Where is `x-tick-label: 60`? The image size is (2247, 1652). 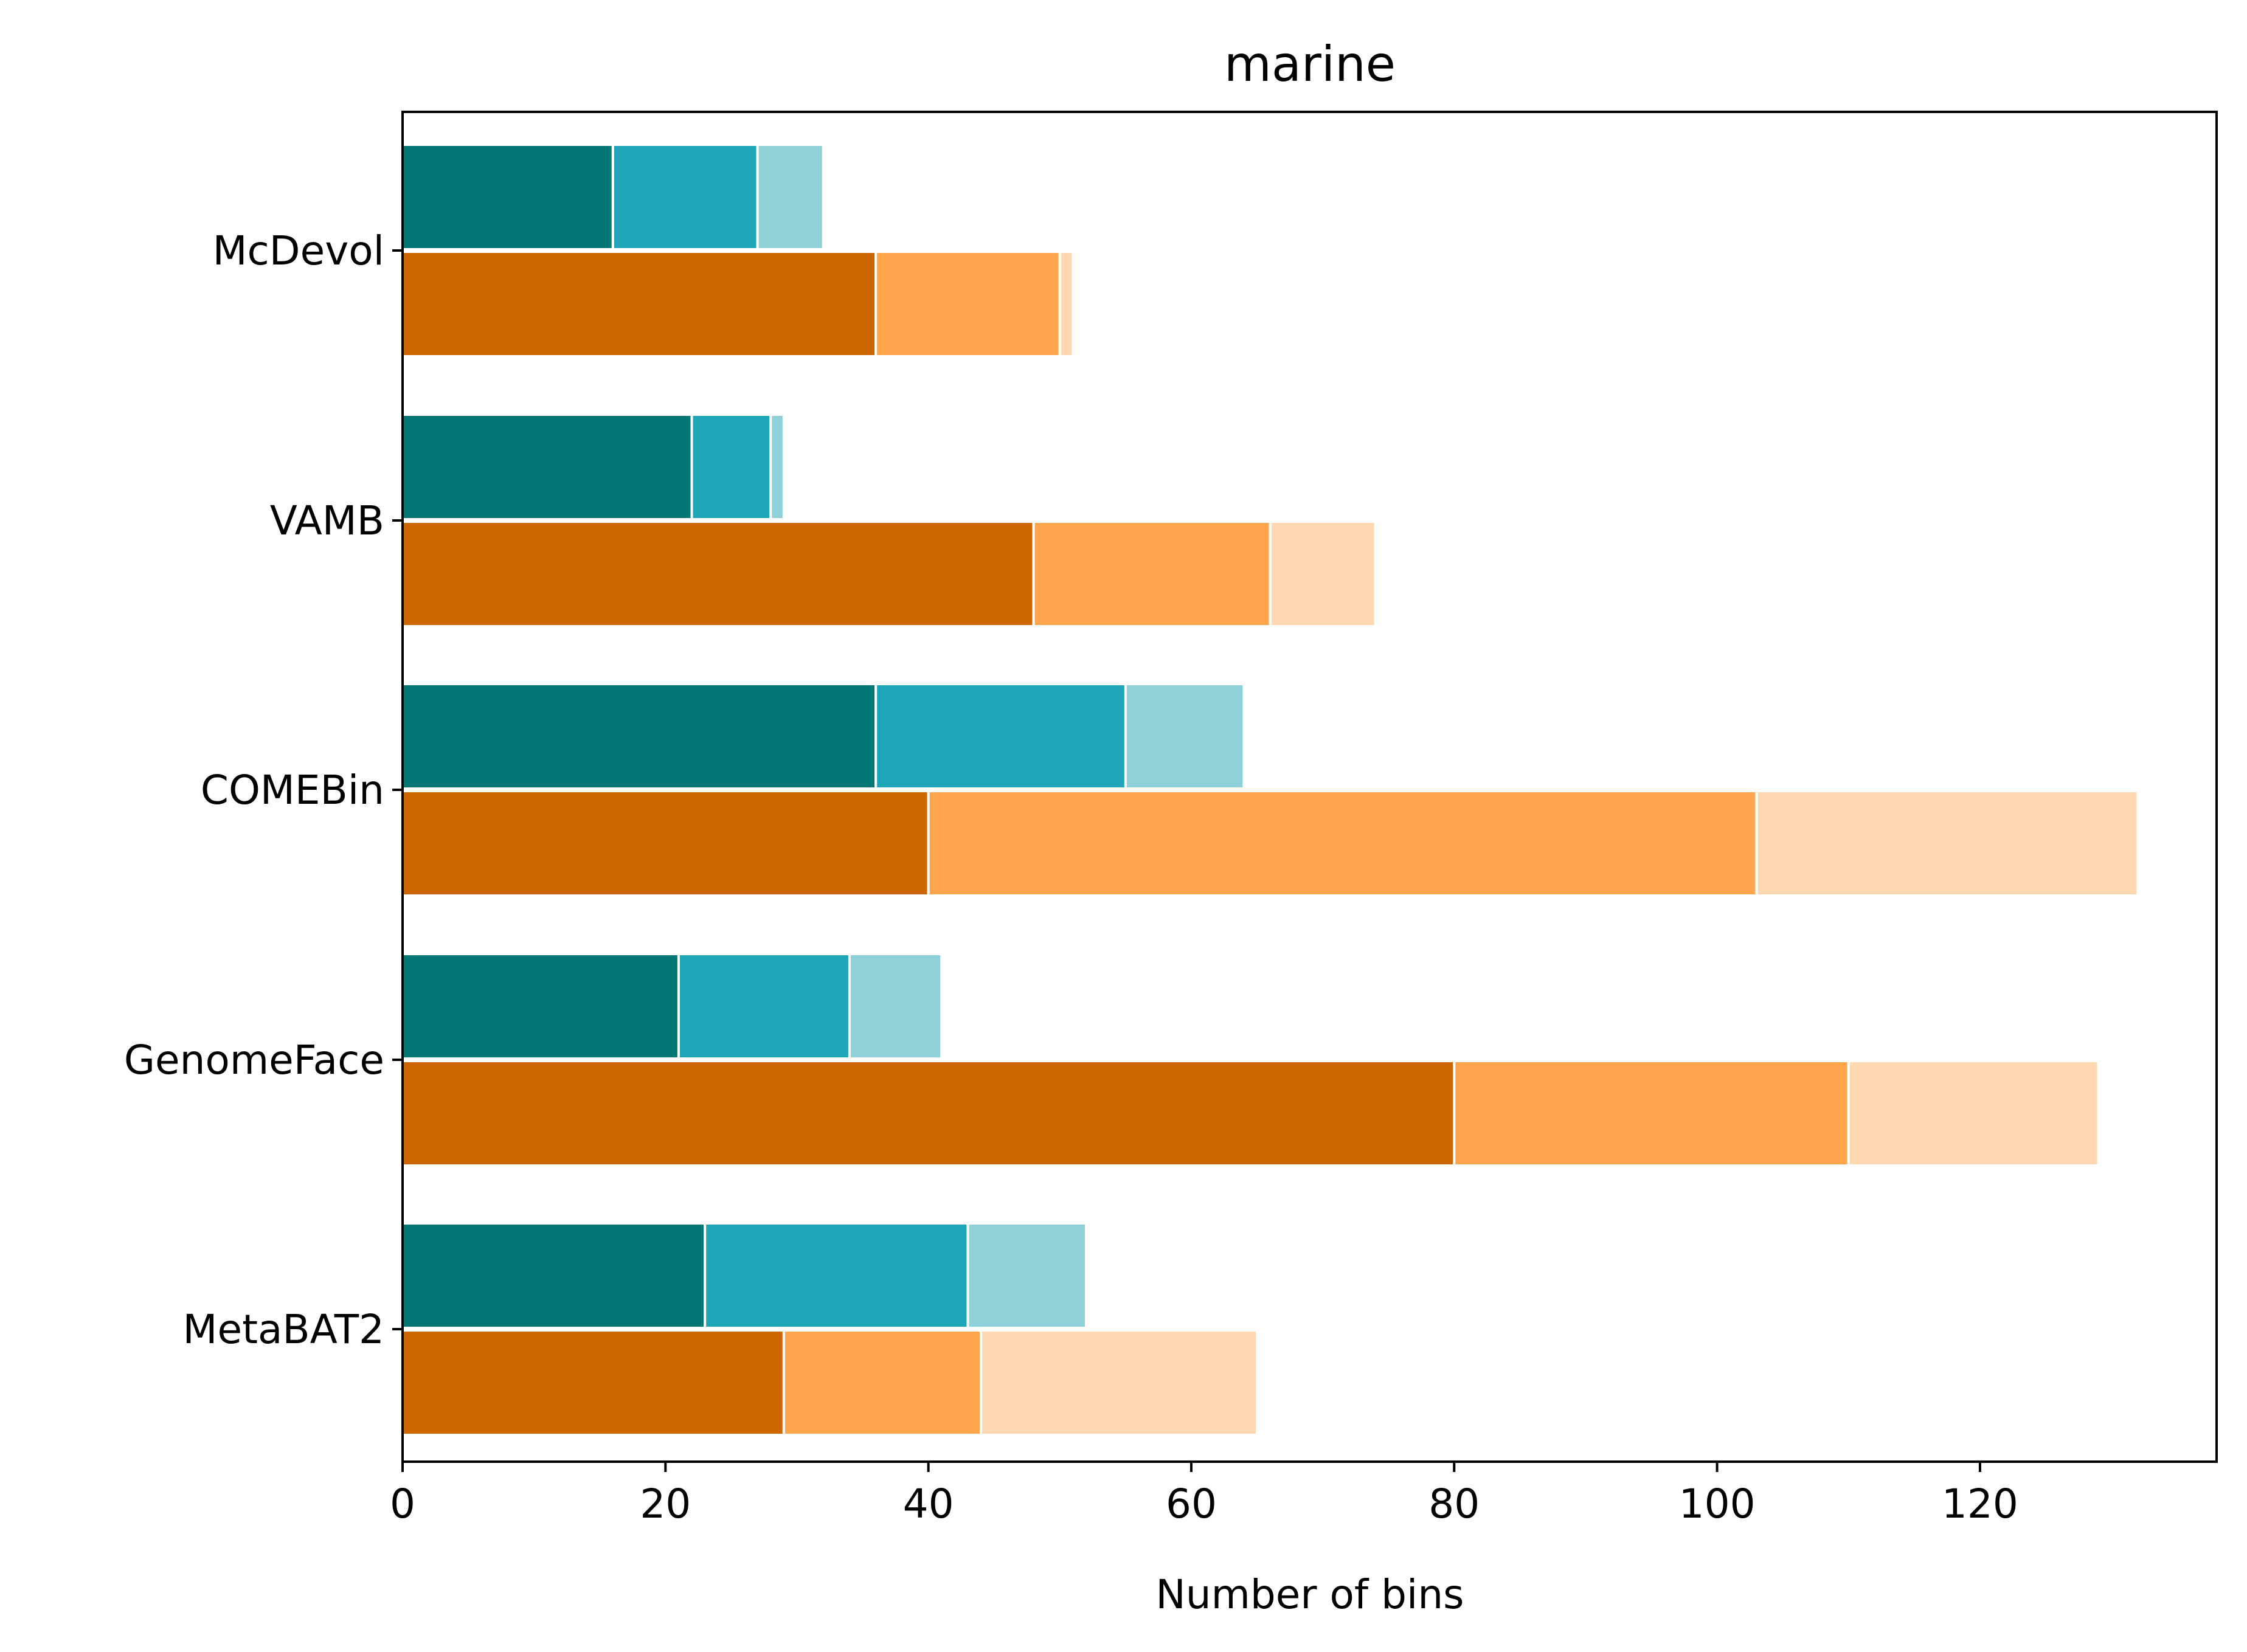 x-tick-label: 60 is located at coordinates (1191, 1504).